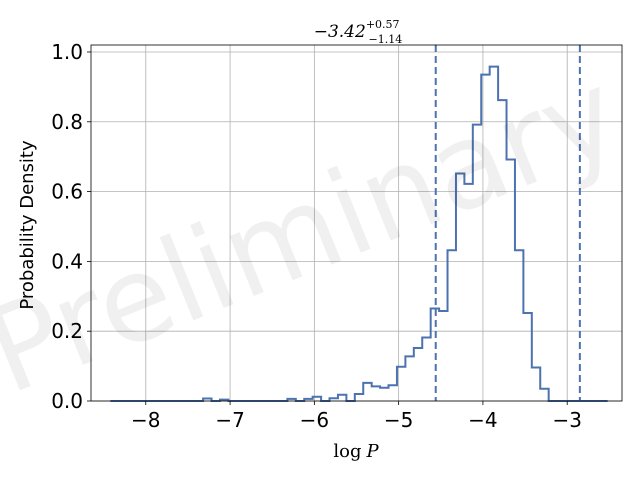  I want to click on y-axis-ticks: 0.0 0.2 0.4 0.6 0.8 1.0, so click(71, 226).